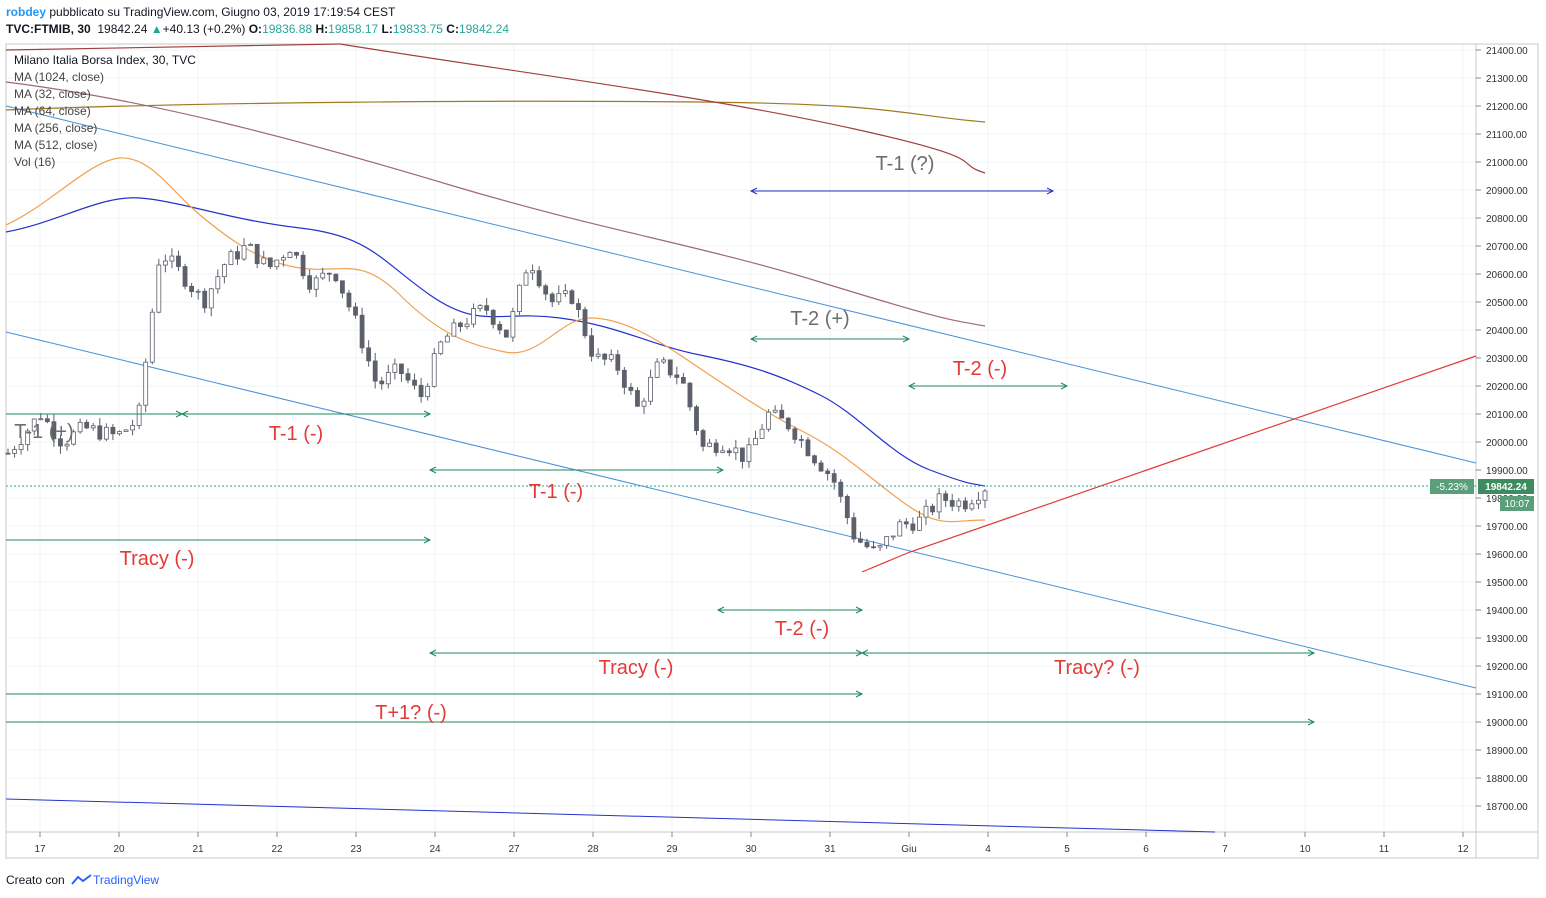  What do you see at coordinates (157, 559) in the screenshot?
I see `annotation-label: Tracy (-)` at bounding box center [157, 559].